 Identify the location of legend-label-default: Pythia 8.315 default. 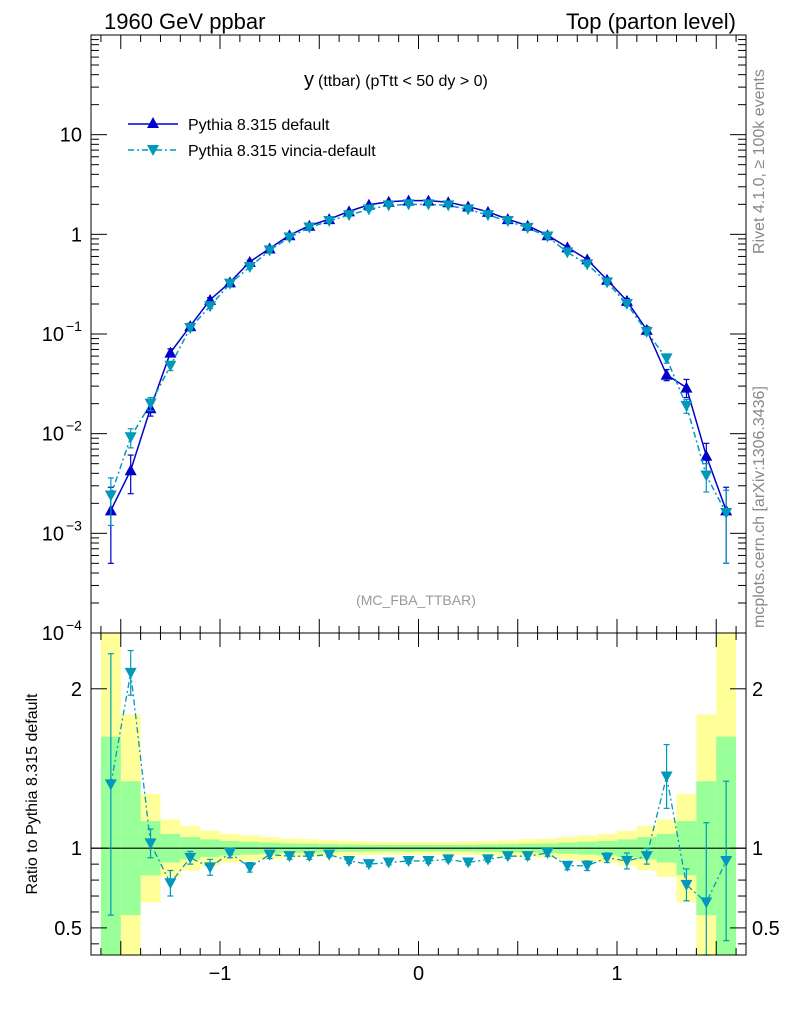
(259, 125).